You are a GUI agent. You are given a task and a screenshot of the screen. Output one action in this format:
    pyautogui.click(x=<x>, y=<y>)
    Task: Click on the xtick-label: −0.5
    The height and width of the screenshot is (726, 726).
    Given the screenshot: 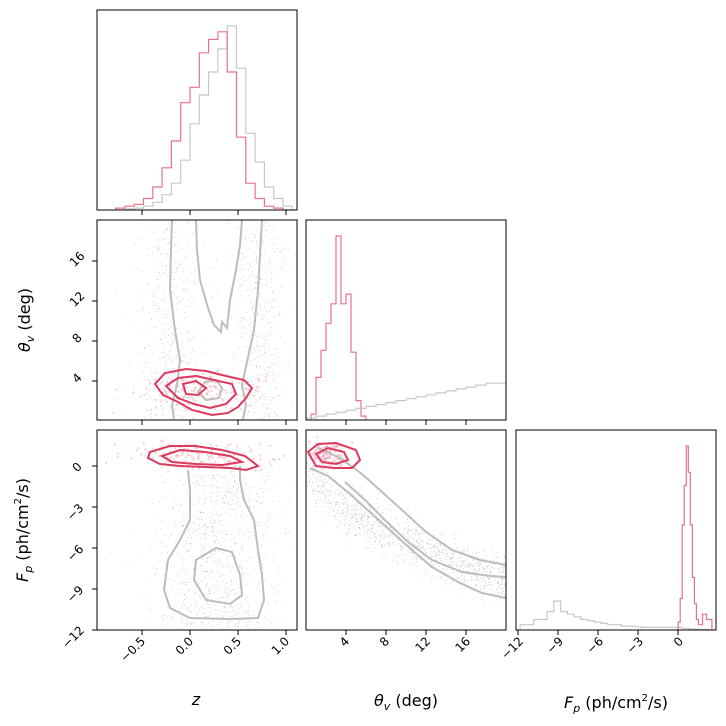 What is the action you would take?
    pyautogui.click(x=133, y=649)
    